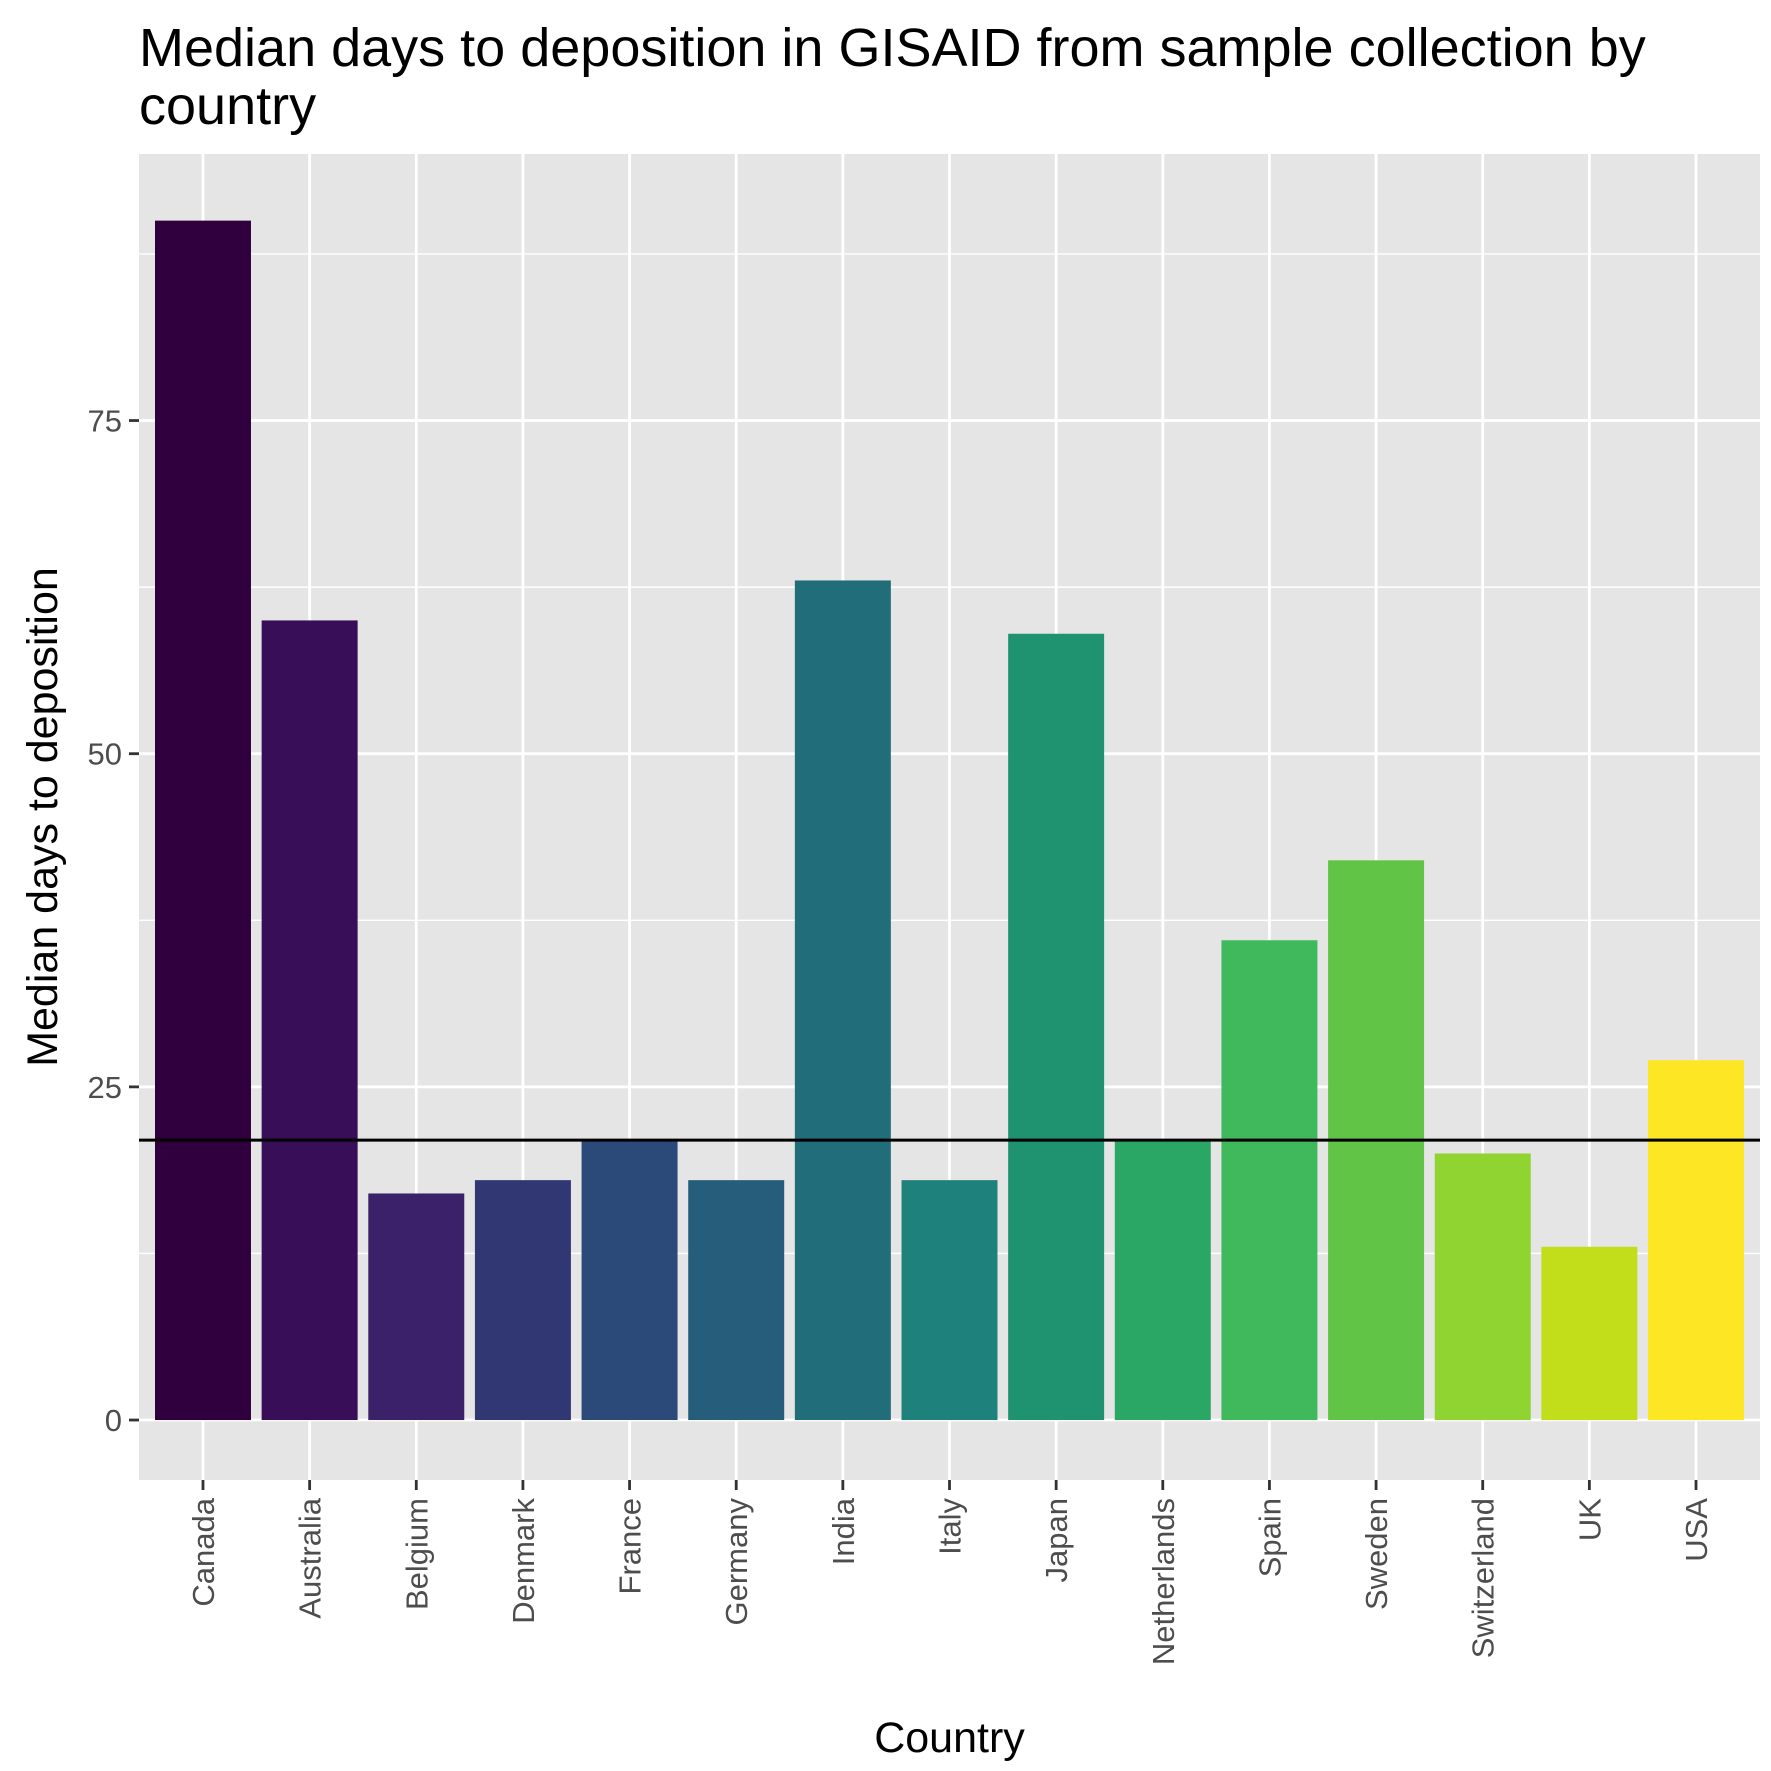  I want to click on bar-spain, so click(1269, 1180).